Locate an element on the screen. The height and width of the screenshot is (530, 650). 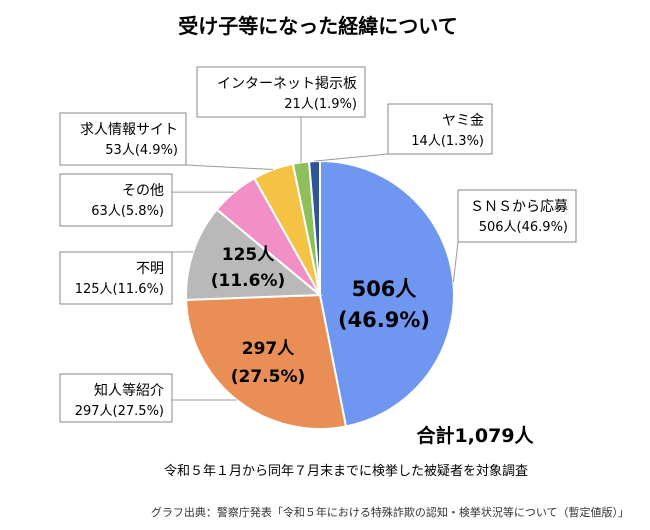
label-value-acquaintance: 297人(27.5%) is located at coordinates (119, 411).